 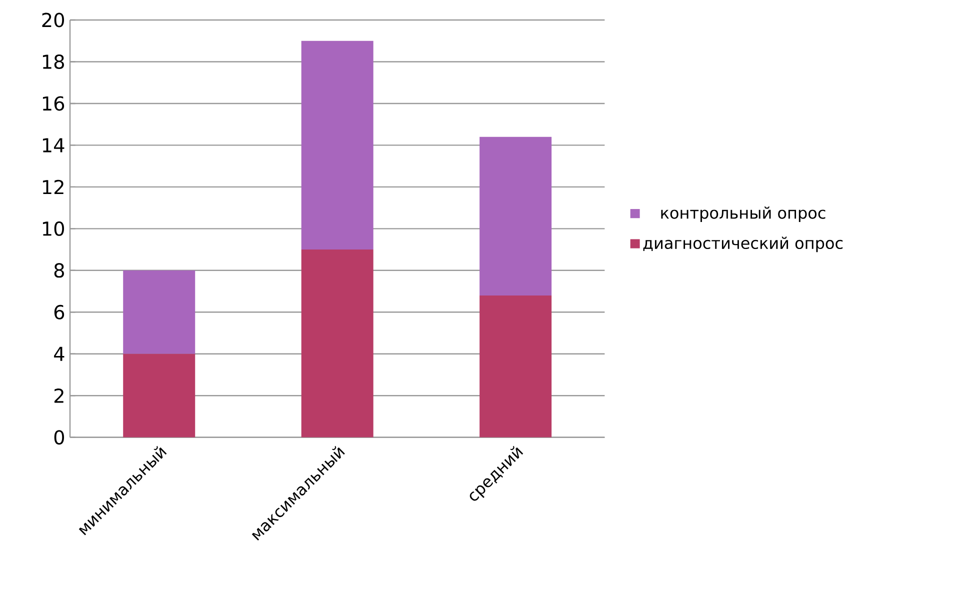 What do you see at coordinates (53, 103) in the screenshot?
I see `y-tick-label: 16` at bounding box center [53, 103].